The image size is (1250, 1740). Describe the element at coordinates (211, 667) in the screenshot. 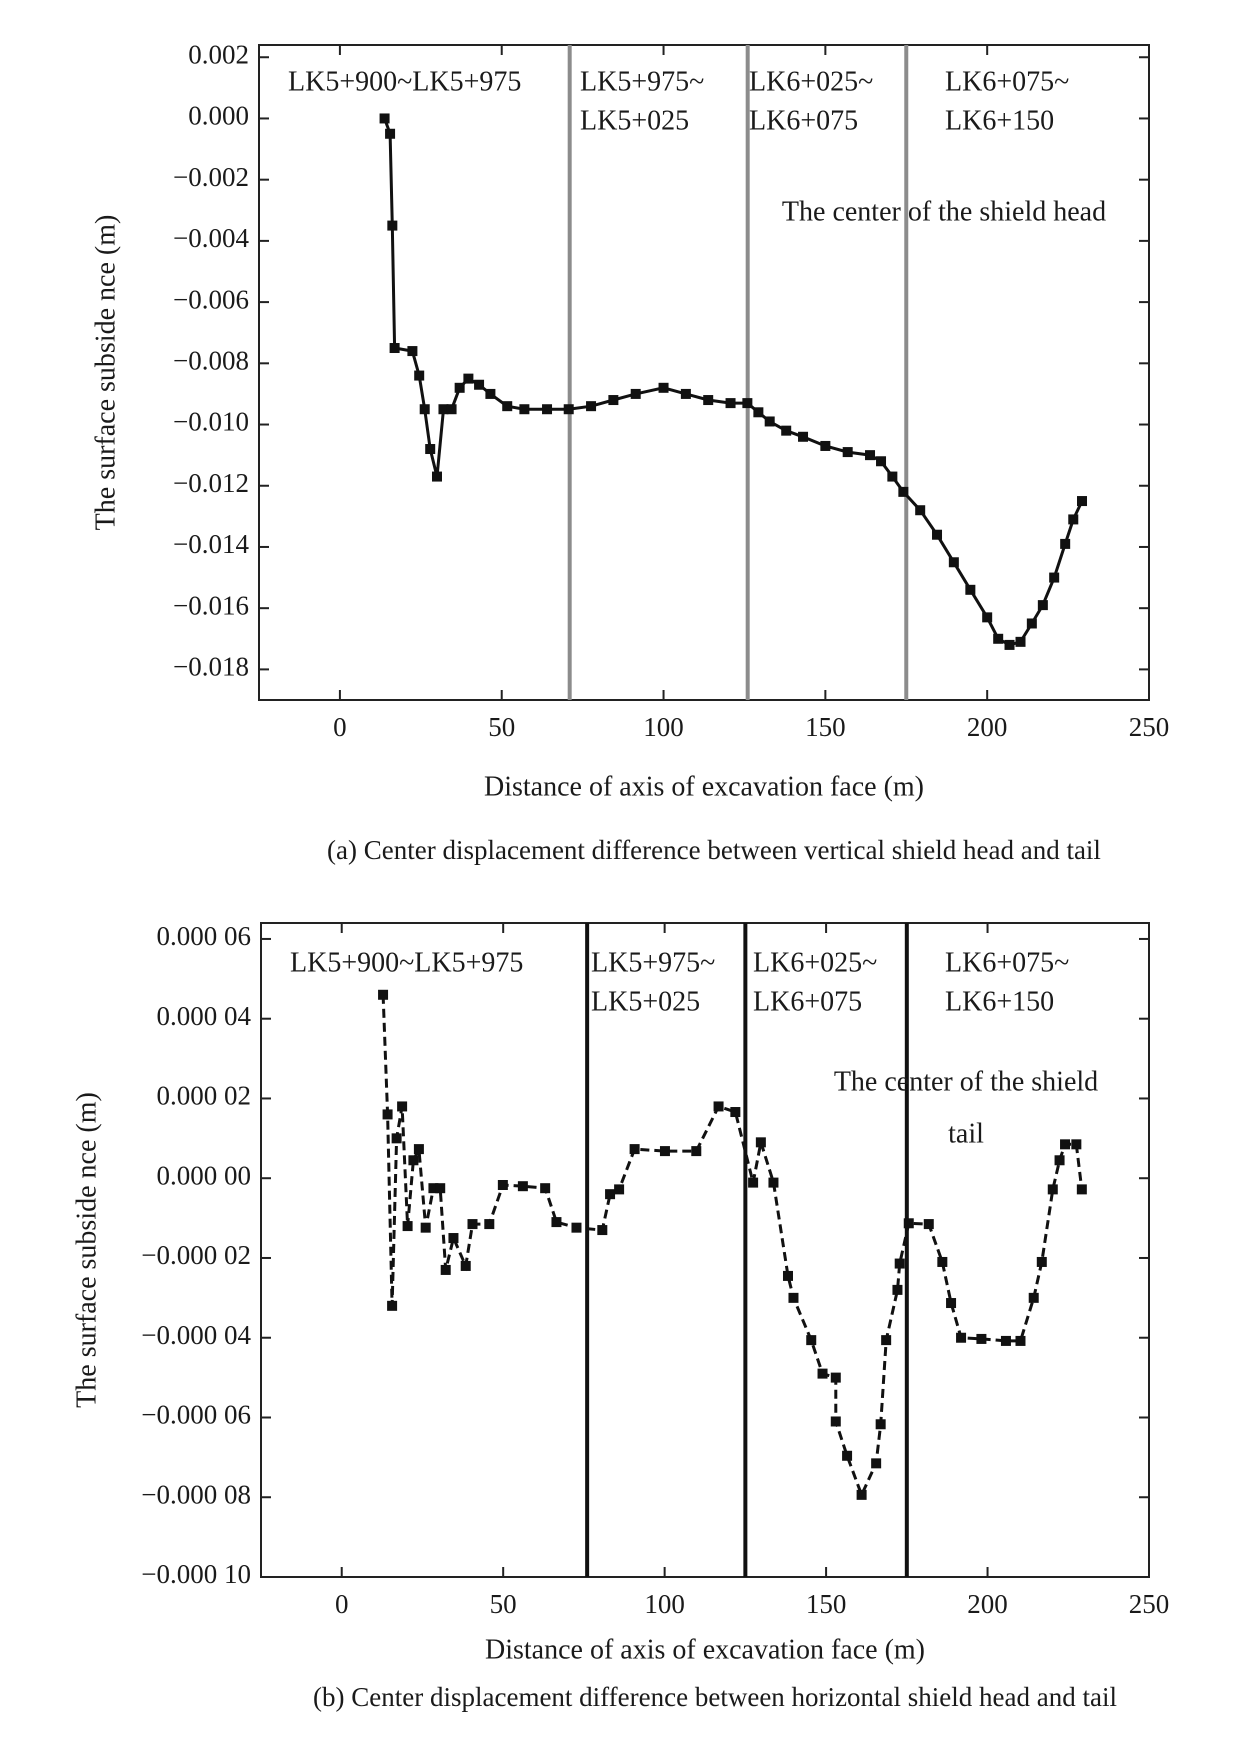

I see `y-tick-label: −0.018` at that location.